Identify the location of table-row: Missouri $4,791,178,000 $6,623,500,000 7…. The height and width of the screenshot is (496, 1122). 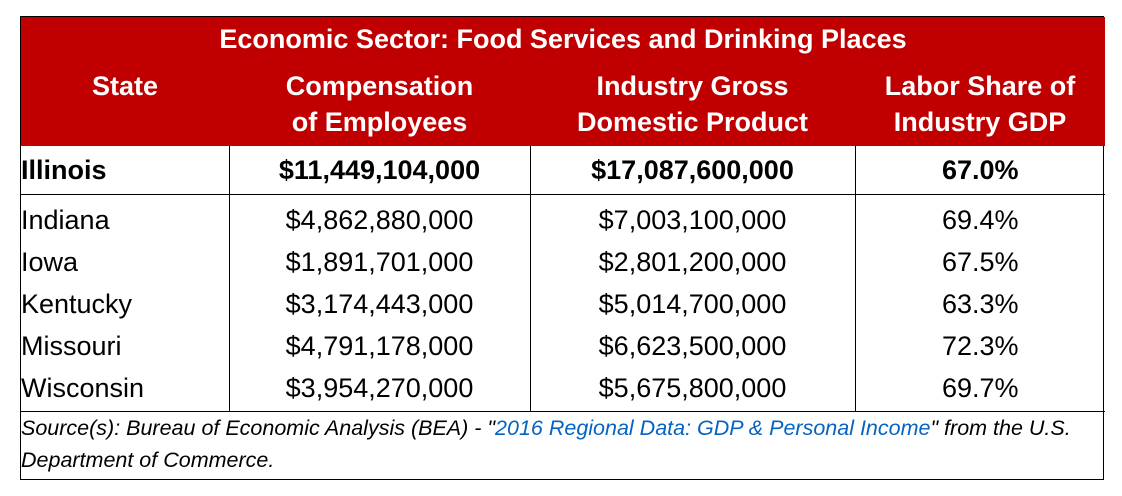
(563, 346).